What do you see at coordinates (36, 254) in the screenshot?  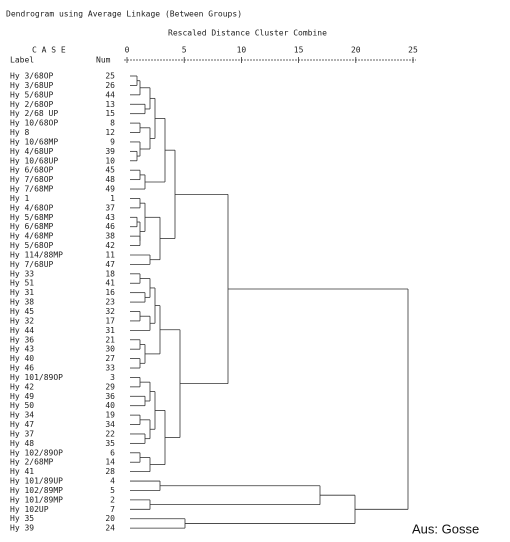 I see `case-label: Hy 114/88MP` at bounding box center [36, 254].